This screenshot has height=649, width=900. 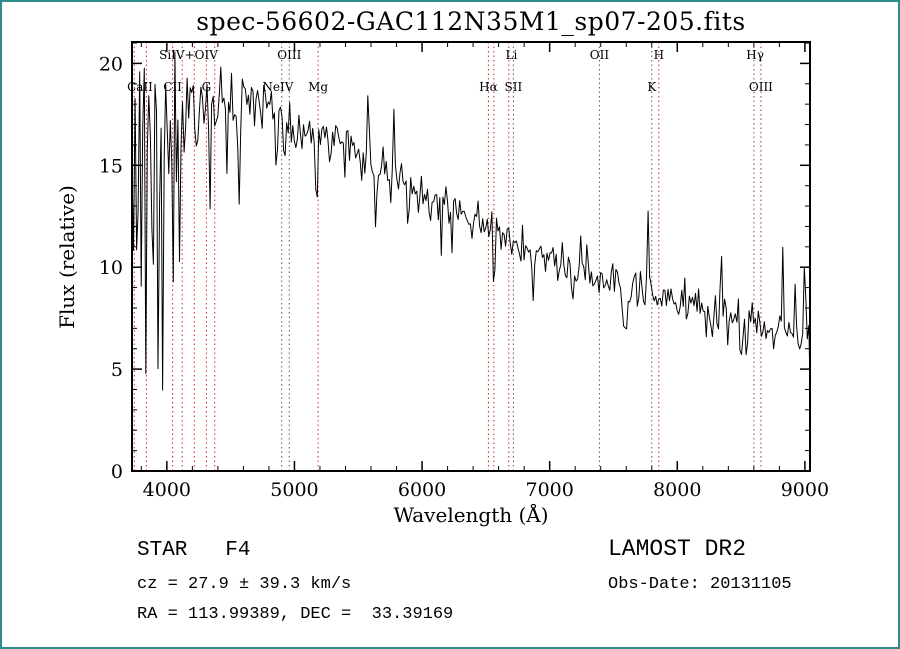 What do you see at coordinates (294, 490) in the screenshot?
I see `x-tick-label: 5000` at bounding box center [294, 490].